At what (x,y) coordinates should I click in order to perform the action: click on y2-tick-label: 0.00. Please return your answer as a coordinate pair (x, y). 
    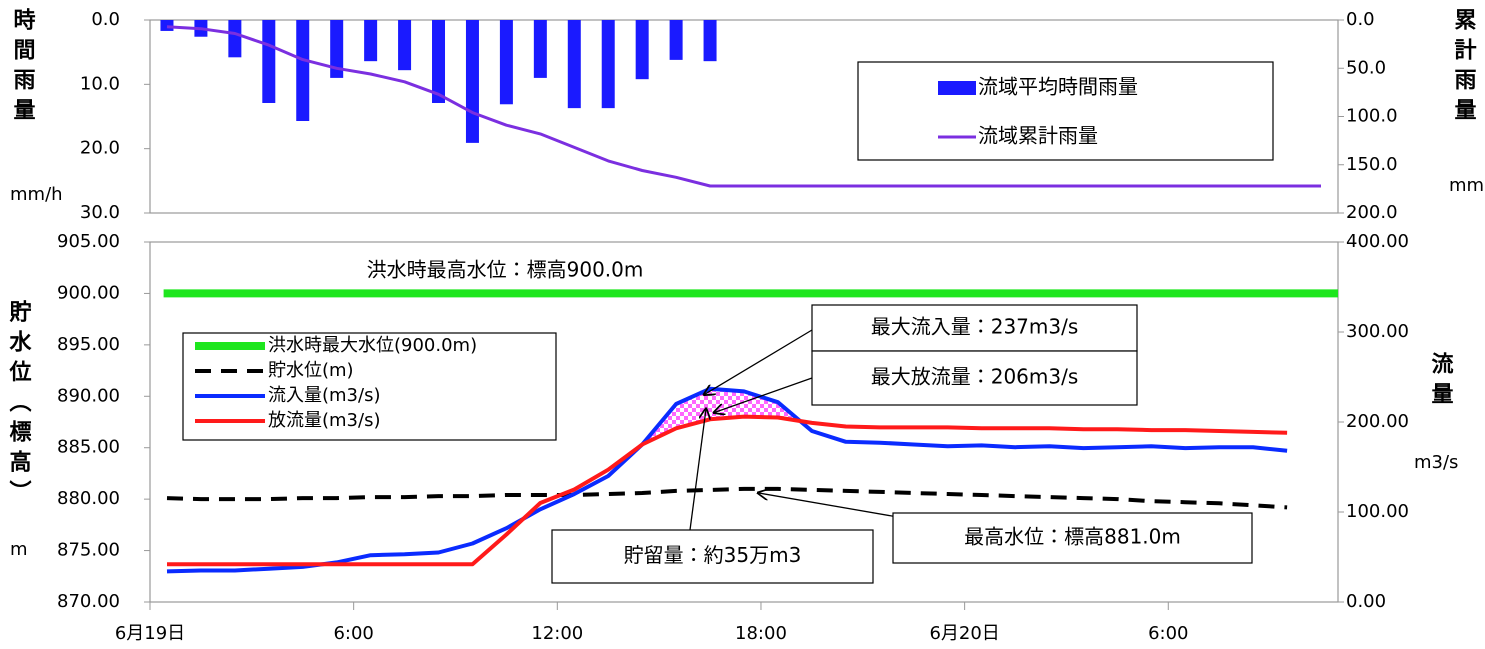
    Looking at the image, I should click on (1366, 601).